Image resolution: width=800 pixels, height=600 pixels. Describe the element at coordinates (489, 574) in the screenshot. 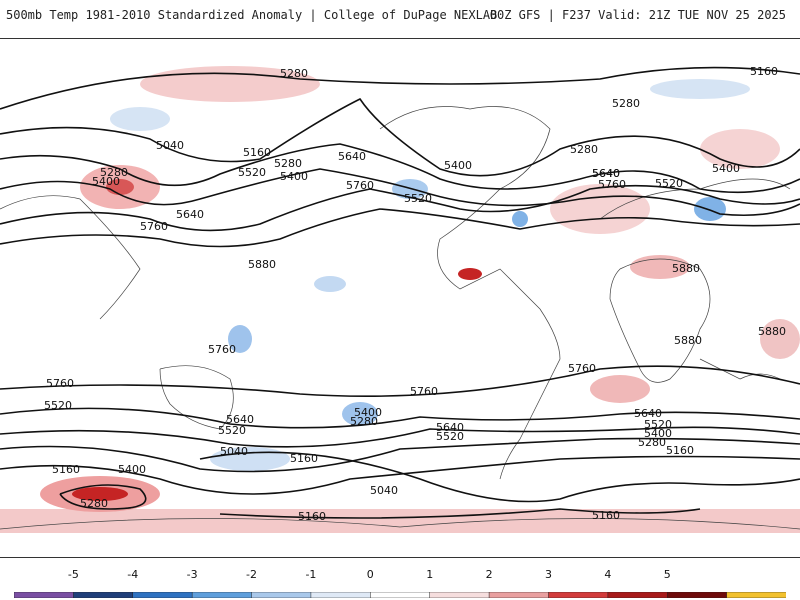

I see `colorbar-tick-label: 2` at that location.